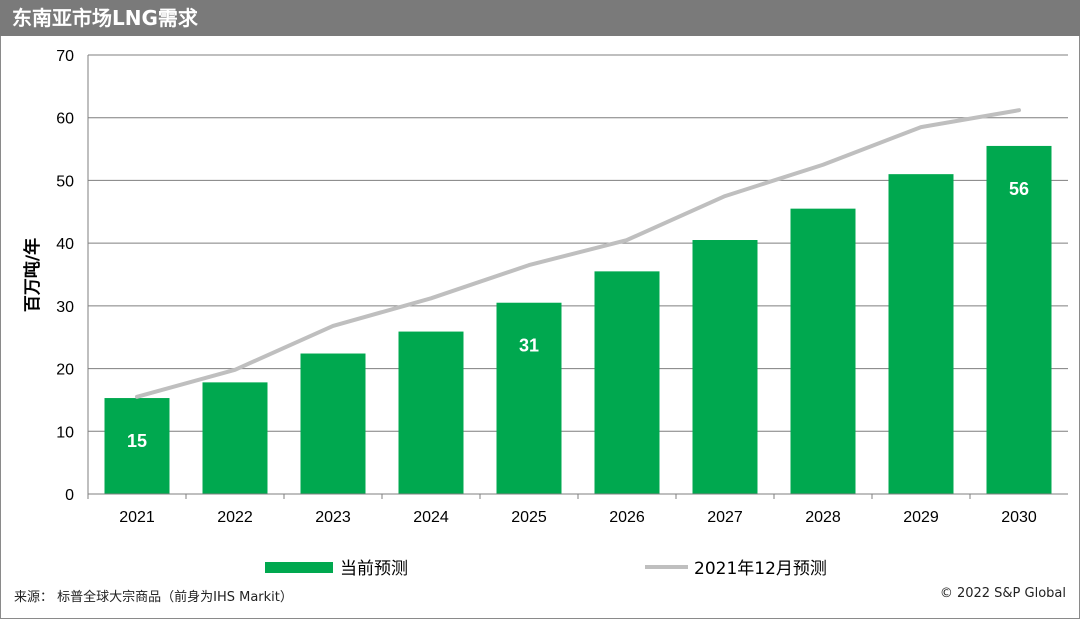 The width and height of the screenshot is (1080, 619). Describe the element at coordinates (235, 517) in the screenshot. I see `x-tick-label: 2022` at that location.